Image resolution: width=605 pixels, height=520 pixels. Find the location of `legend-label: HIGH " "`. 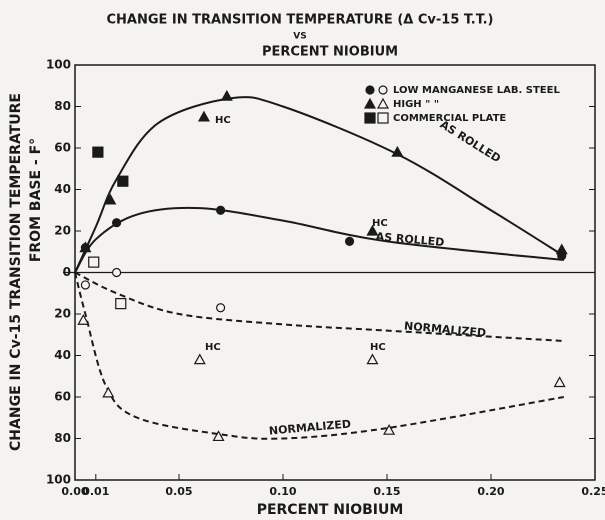

legend-label: HIGH " " is located at coordinates (416, 104).